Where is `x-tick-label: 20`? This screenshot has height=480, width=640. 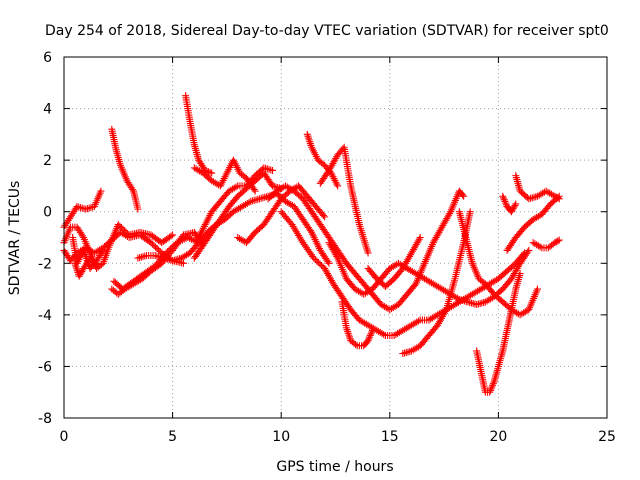
x-tick-label: 20 is located at coordinates (498, 437).